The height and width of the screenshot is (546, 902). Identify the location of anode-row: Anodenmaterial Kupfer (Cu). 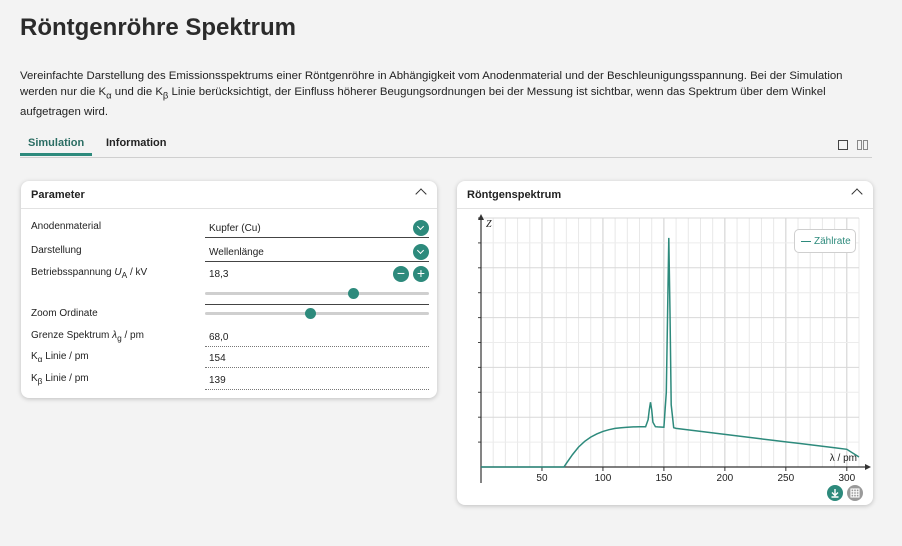
(230, 228).